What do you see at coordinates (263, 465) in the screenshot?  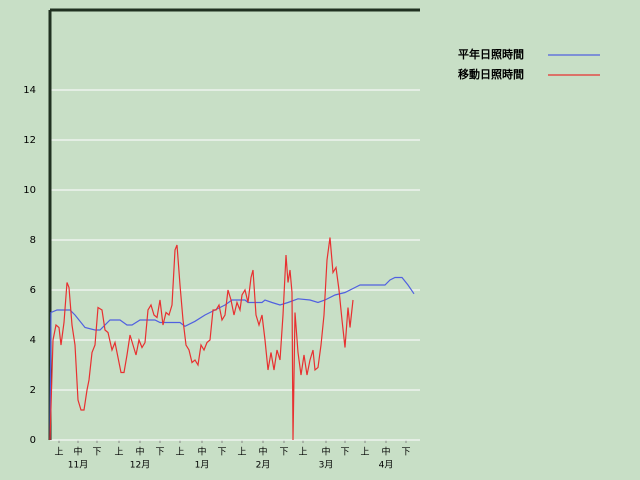 I see `x-group-label: 2月` at bounding box center [263, 465].